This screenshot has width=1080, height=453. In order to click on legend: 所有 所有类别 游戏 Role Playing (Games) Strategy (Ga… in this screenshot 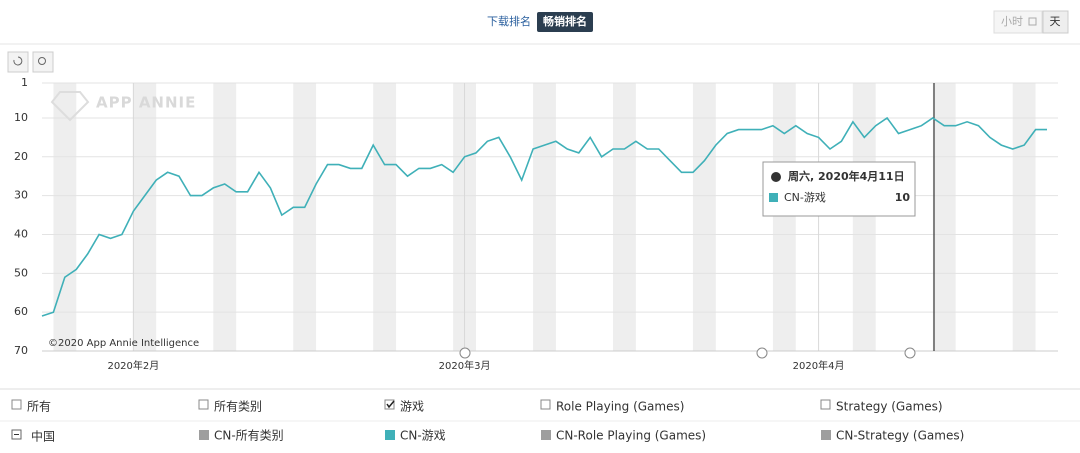, I will do `click(487, 421)`.